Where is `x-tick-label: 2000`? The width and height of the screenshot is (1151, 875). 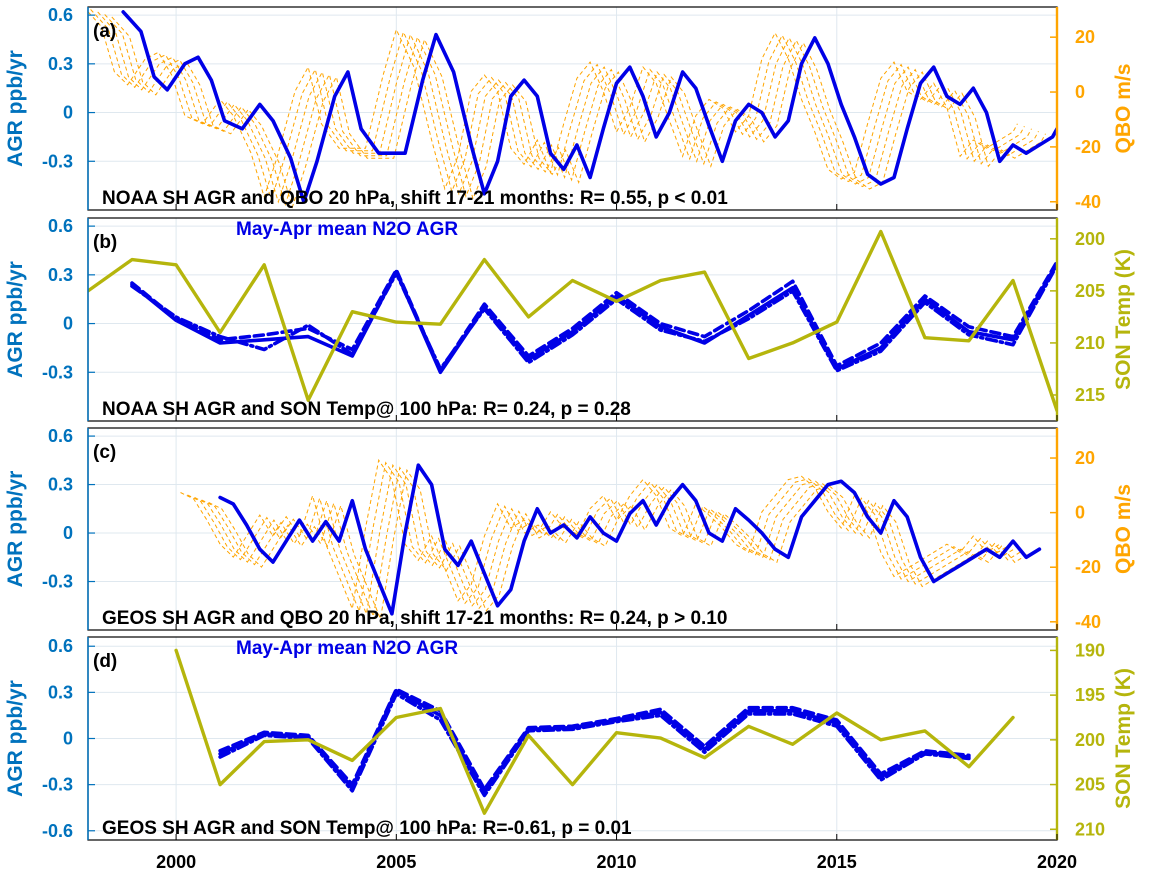 x-tick-label: 2000 is located at coordinates (176, 862).